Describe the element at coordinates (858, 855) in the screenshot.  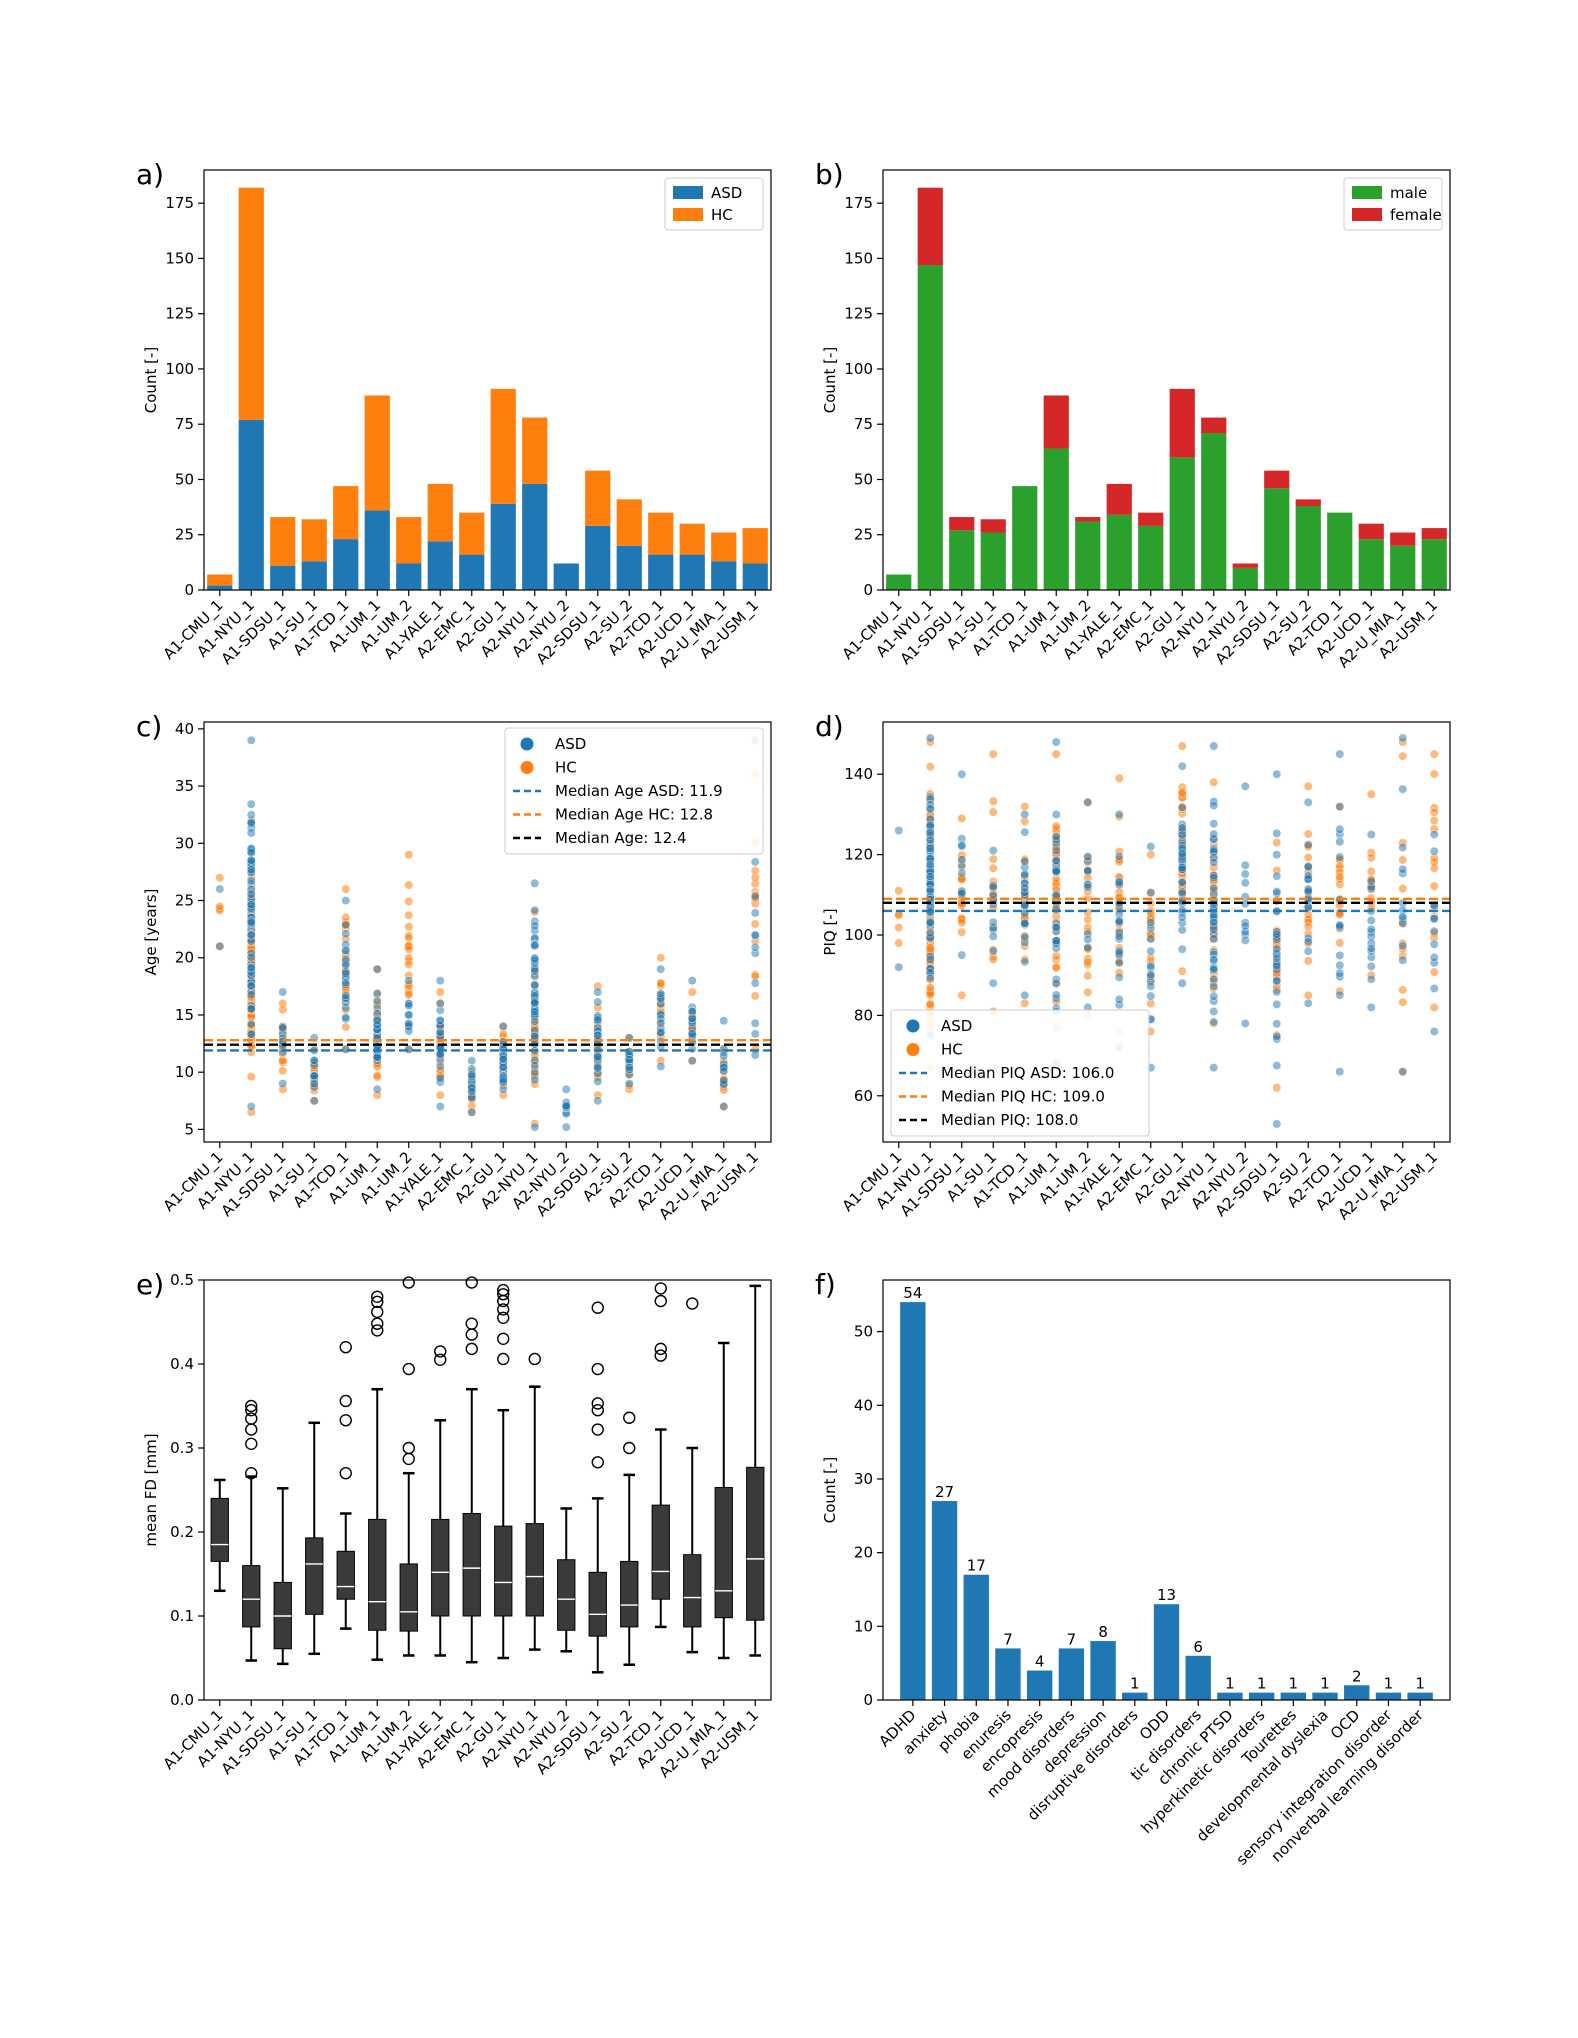
I see `y-tick-label: 120` at that location.